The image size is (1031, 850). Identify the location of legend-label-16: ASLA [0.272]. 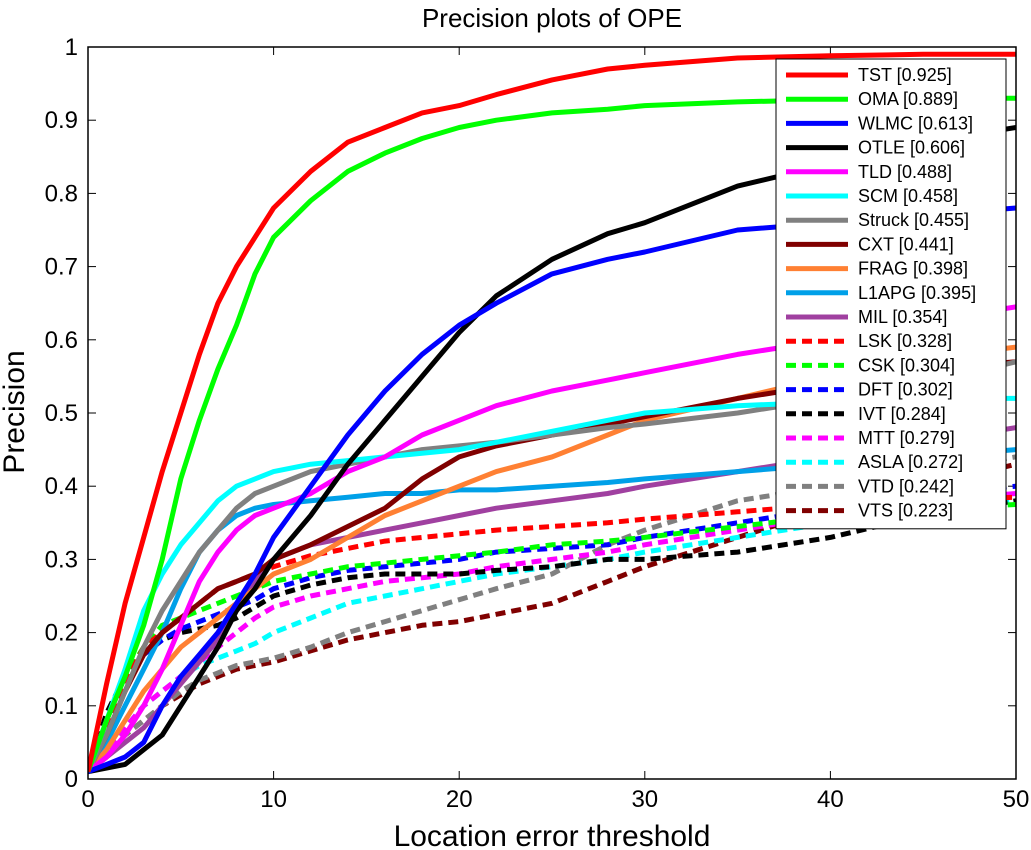
(910, 462).